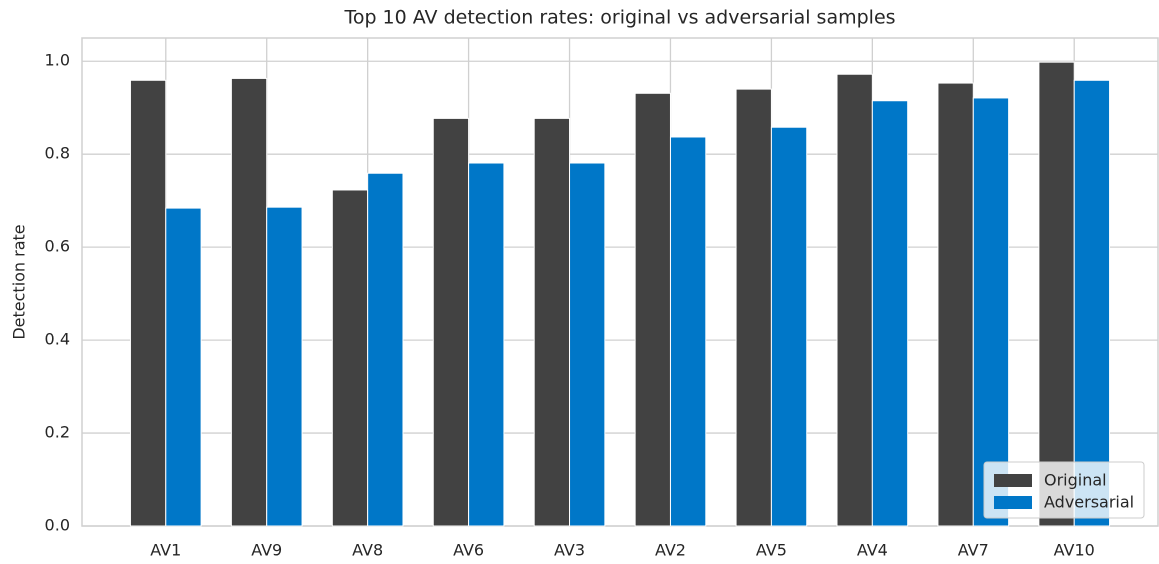  I want to click on y-tick-label: 0.2, so click(57, 432).